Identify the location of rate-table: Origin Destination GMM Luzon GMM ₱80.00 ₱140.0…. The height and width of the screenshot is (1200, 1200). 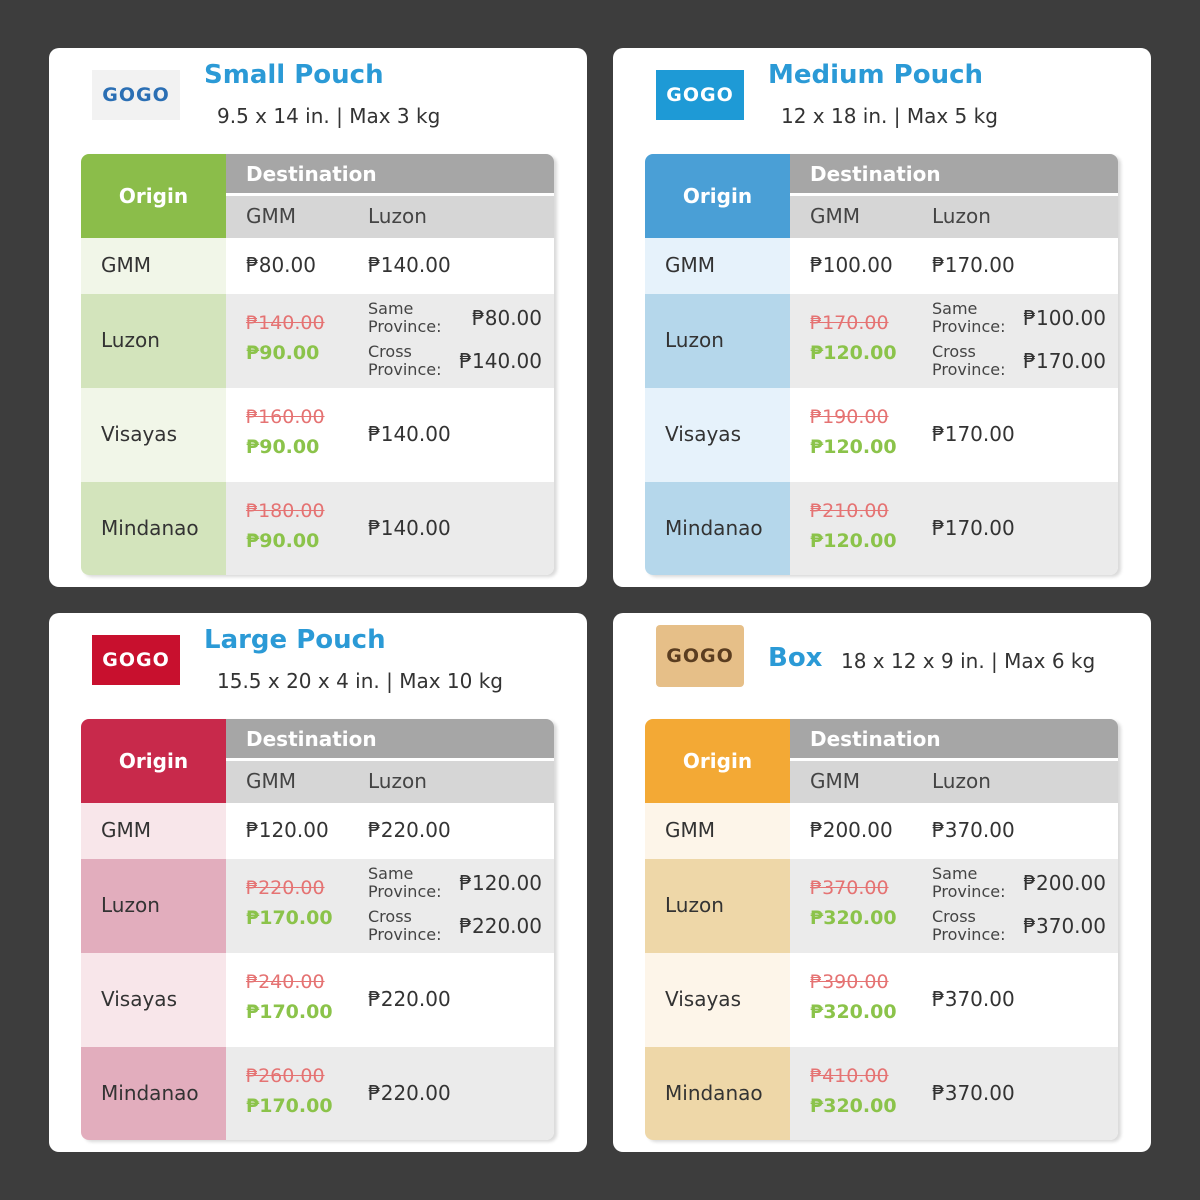
(317, 364).